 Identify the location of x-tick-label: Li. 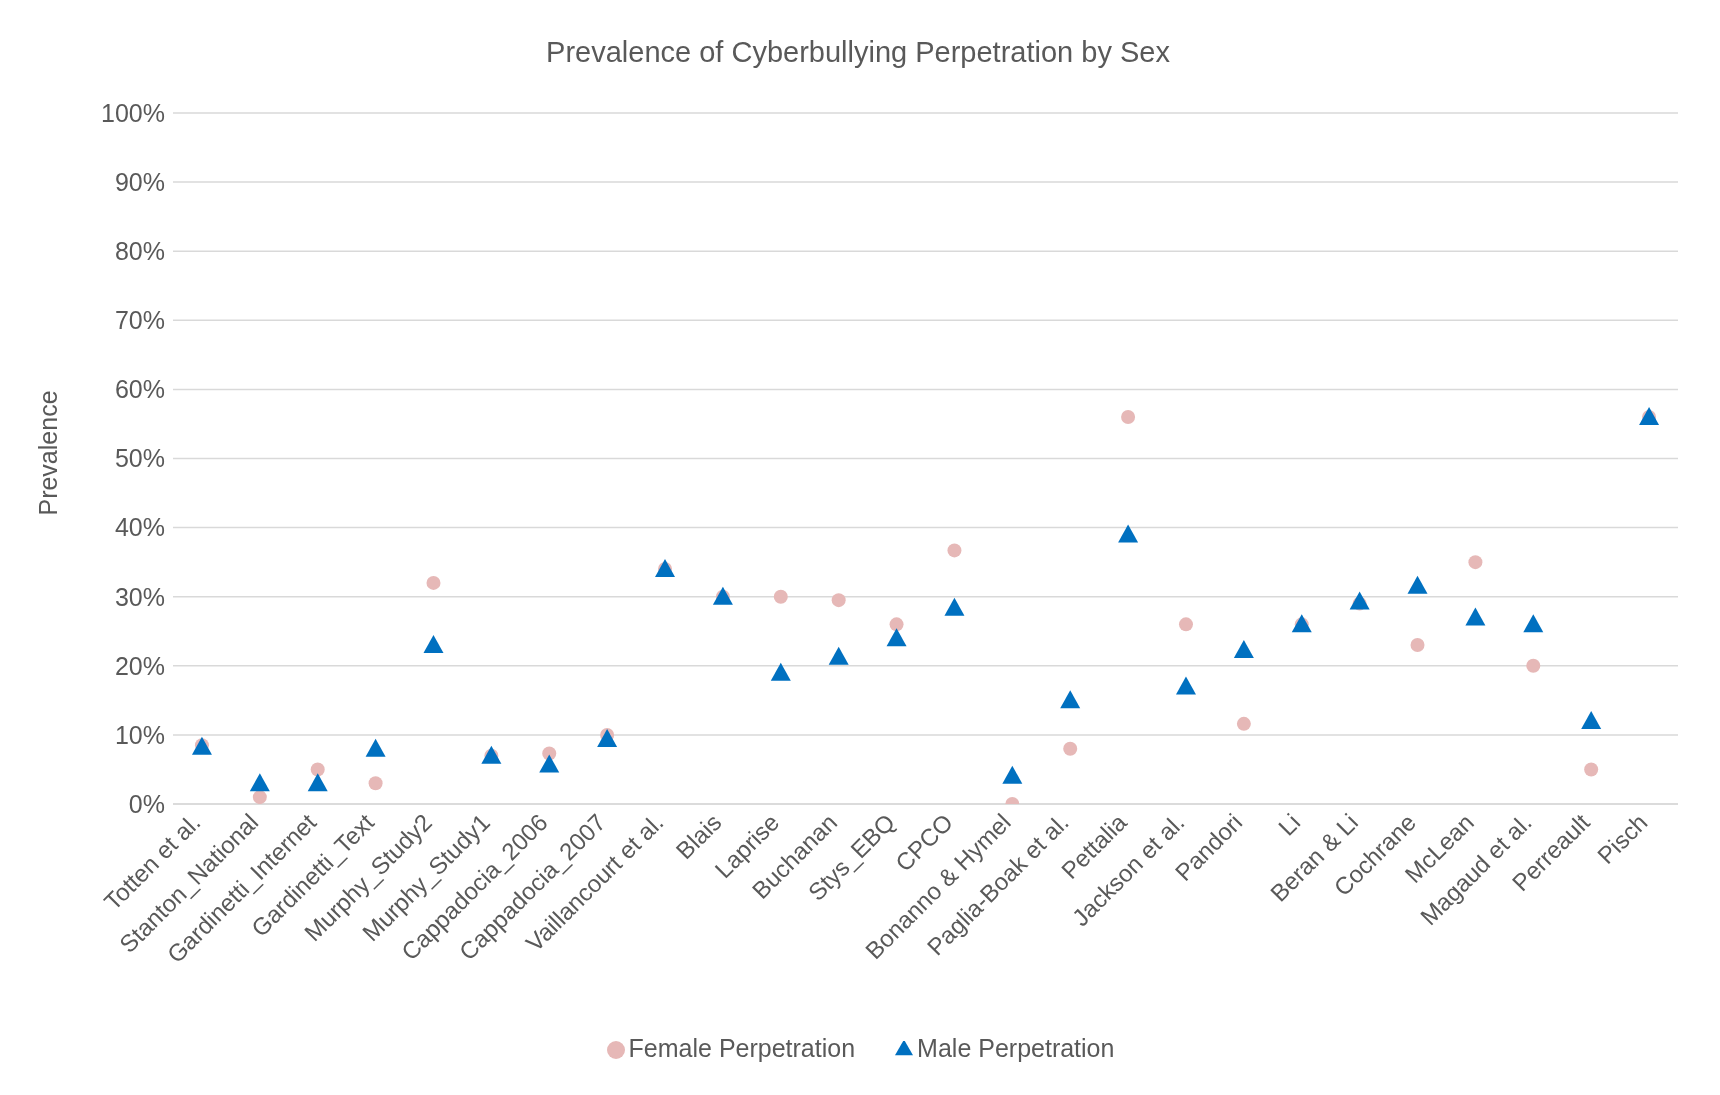
(1289, 824).